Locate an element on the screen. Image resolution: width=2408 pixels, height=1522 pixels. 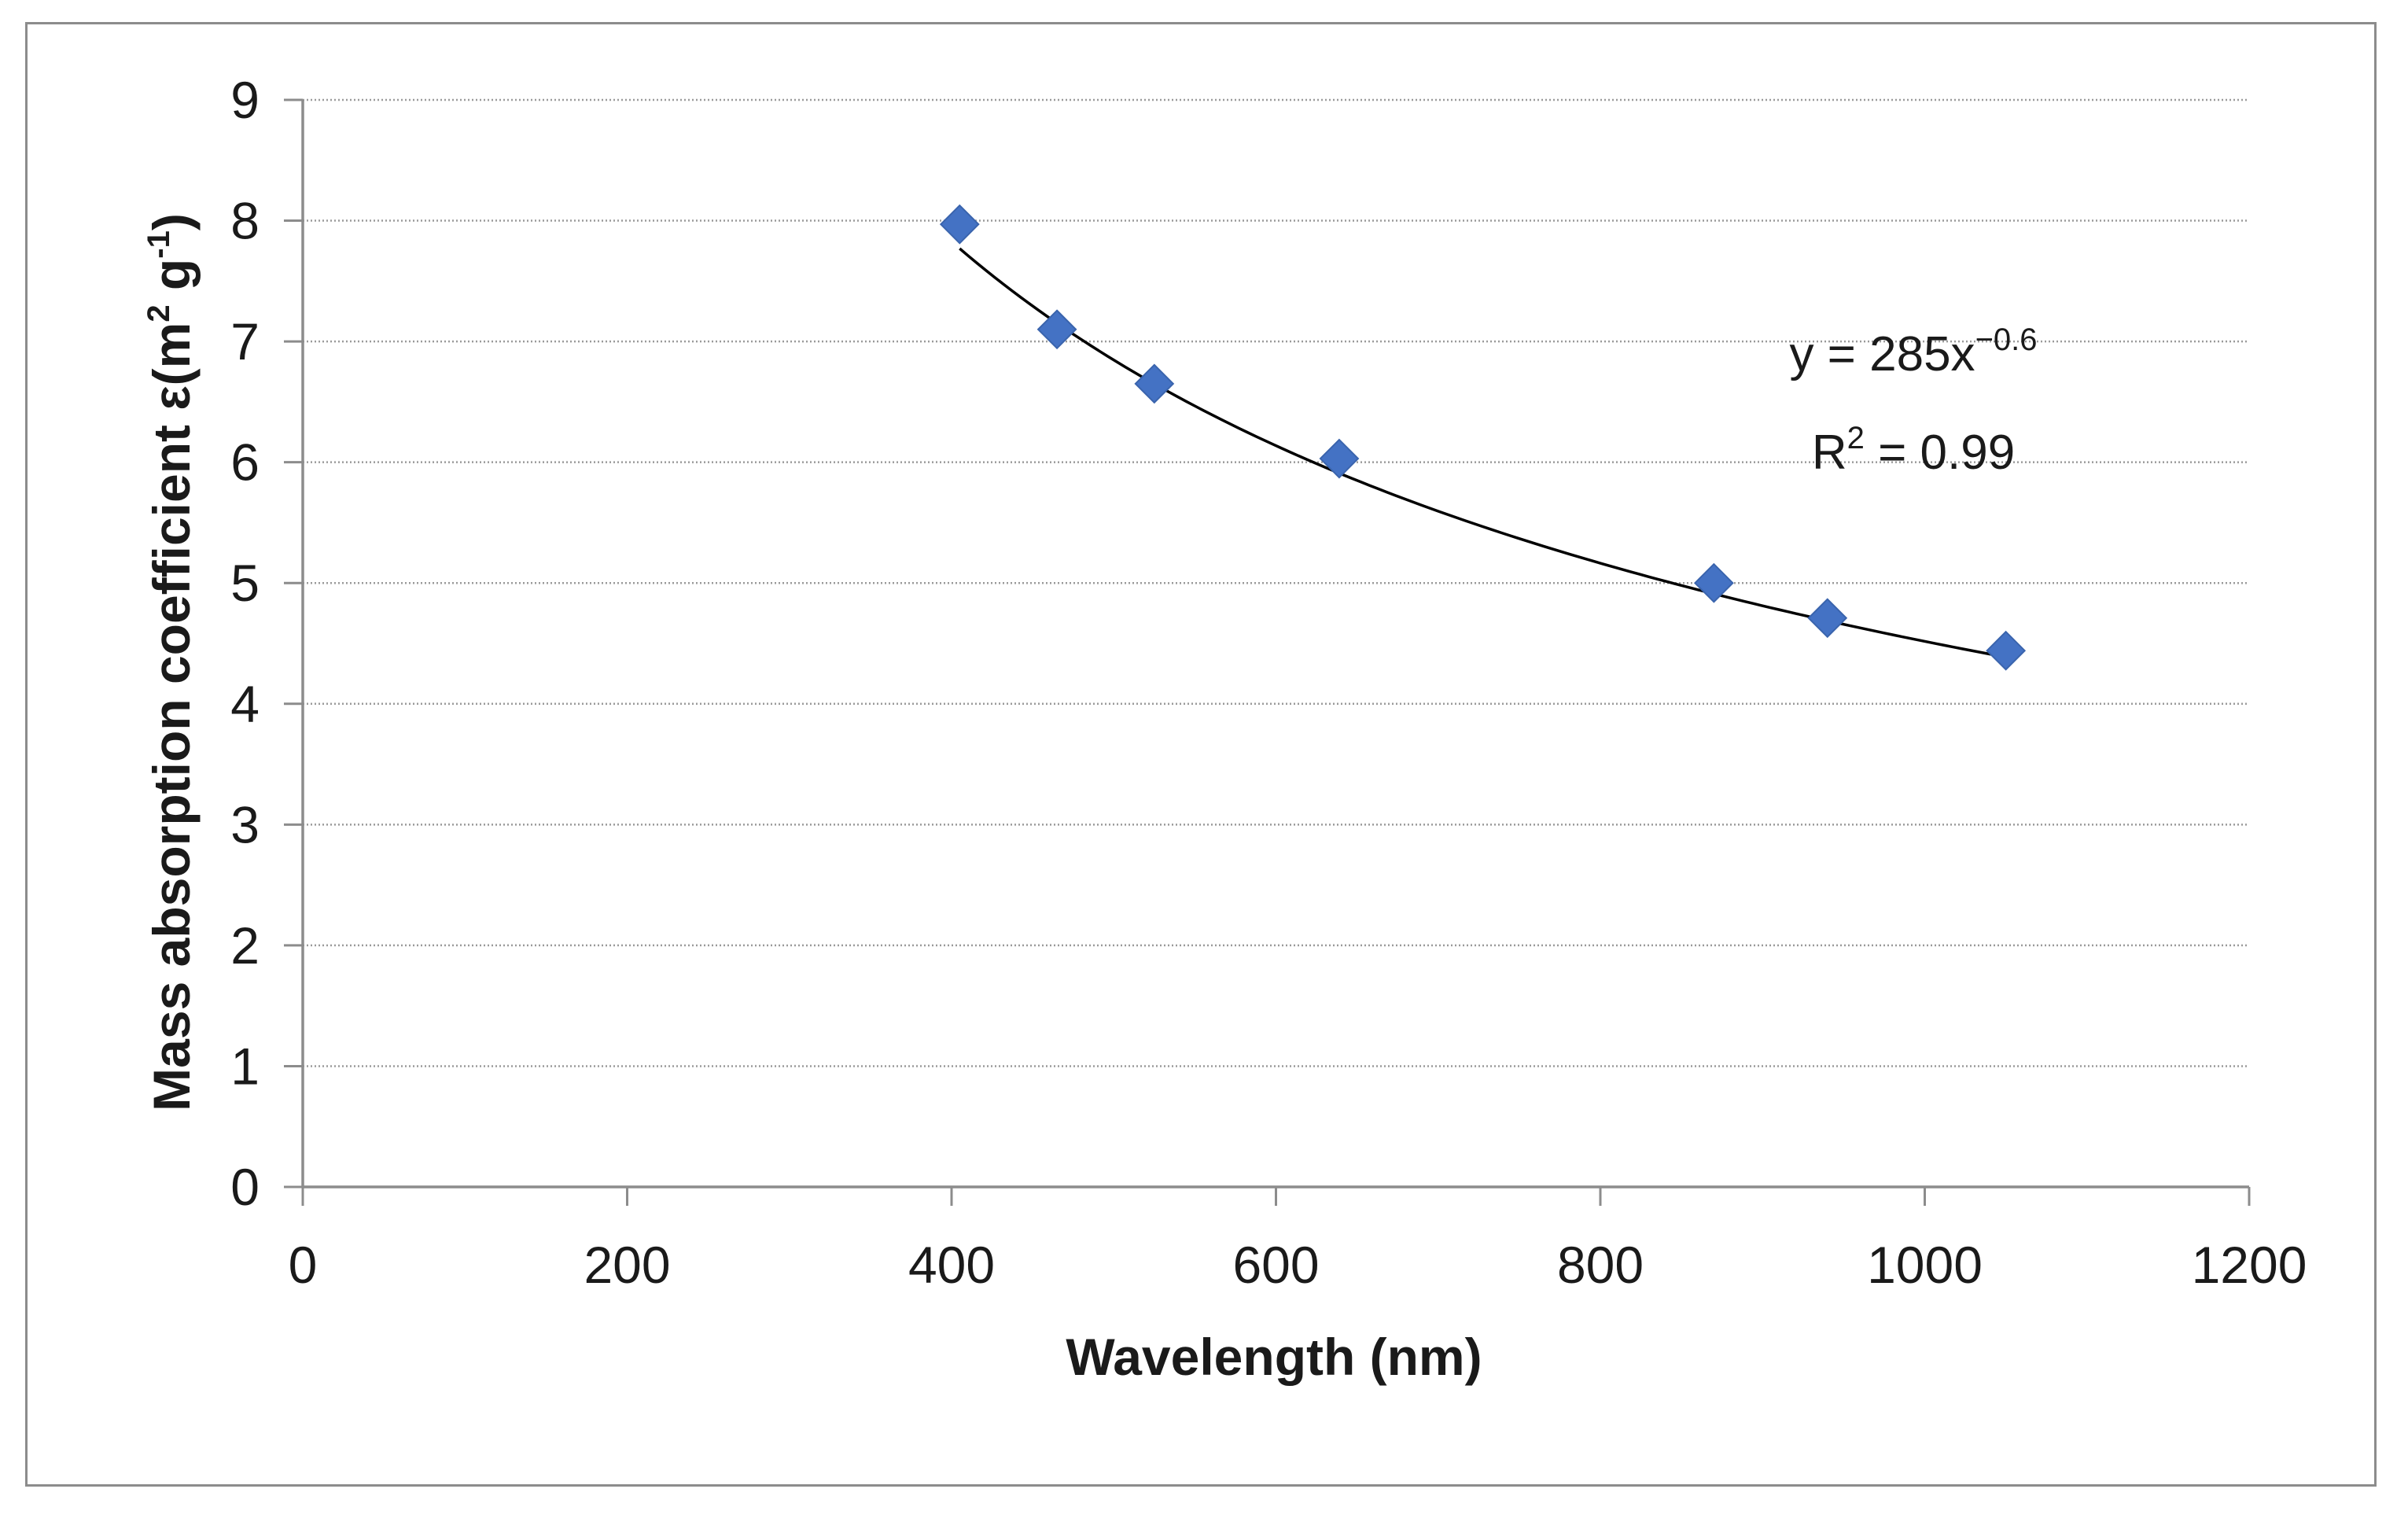
y-tick-label: 9 is located at coordinates (245, 100).